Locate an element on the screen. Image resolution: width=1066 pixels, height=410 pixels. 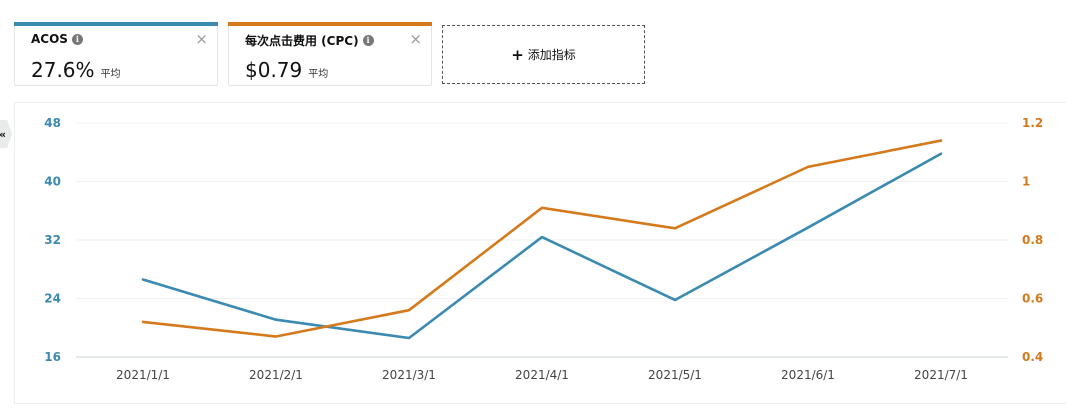
x-tick-label: 2021/5/1 is located at coordinates (675, 375).